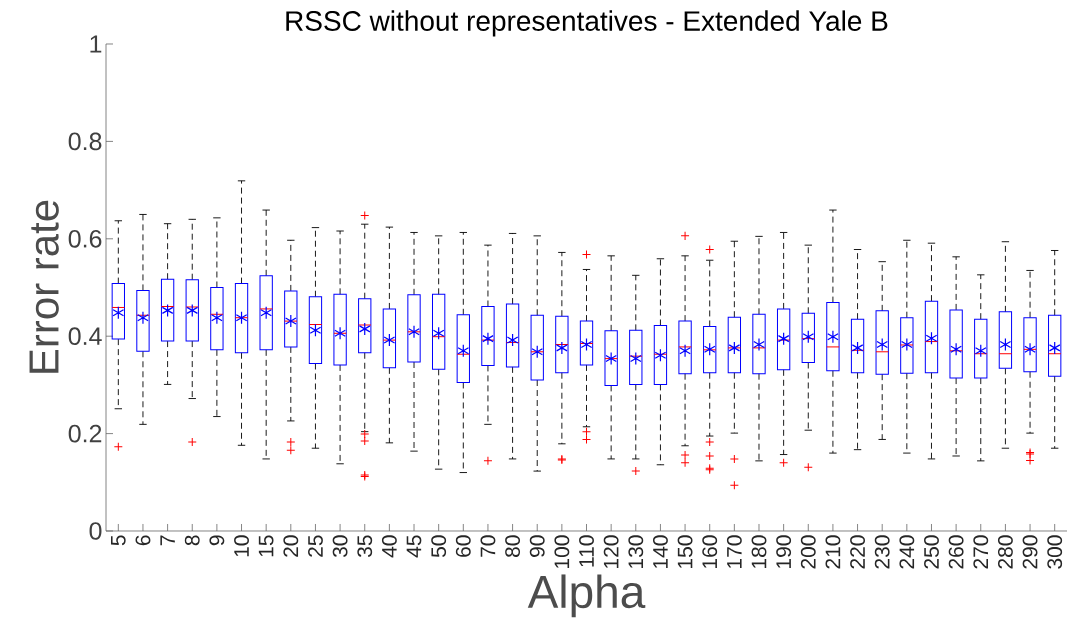 The image size is (1073, 632). What do you see at coordinates (931, 552) in the screenshot?
I see `x-tick-label: 250` at bounding box center [931, 552].